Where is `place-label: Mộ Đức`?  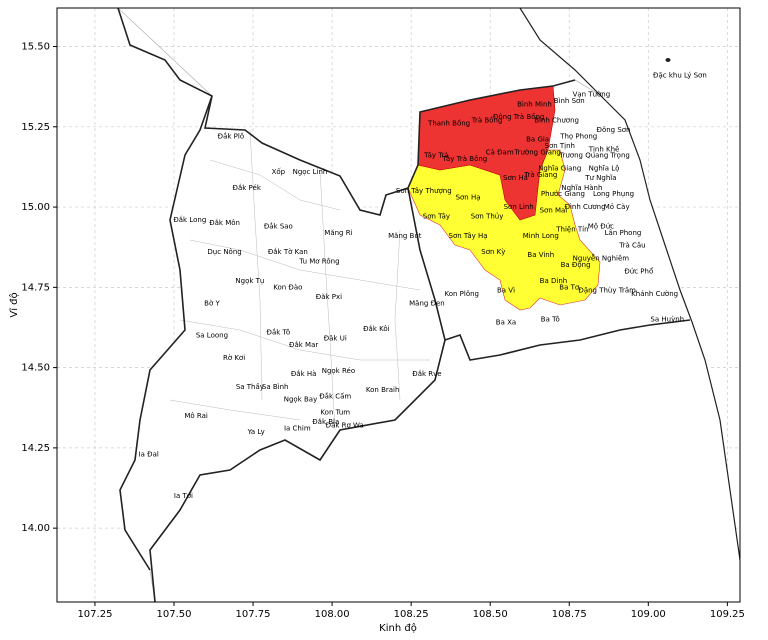 place-label: Mộ Đức is located at coordinates (601, 226).